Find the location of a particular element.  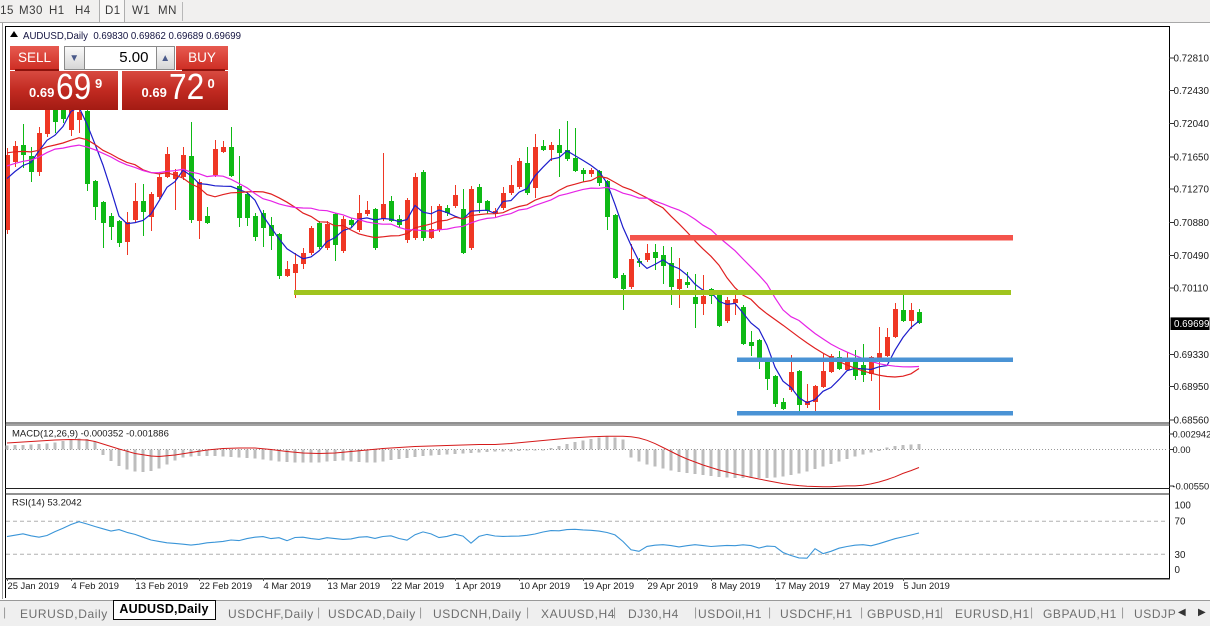

svg-text: RSI(14) 53.2042 is located at coordinates (47, 503).